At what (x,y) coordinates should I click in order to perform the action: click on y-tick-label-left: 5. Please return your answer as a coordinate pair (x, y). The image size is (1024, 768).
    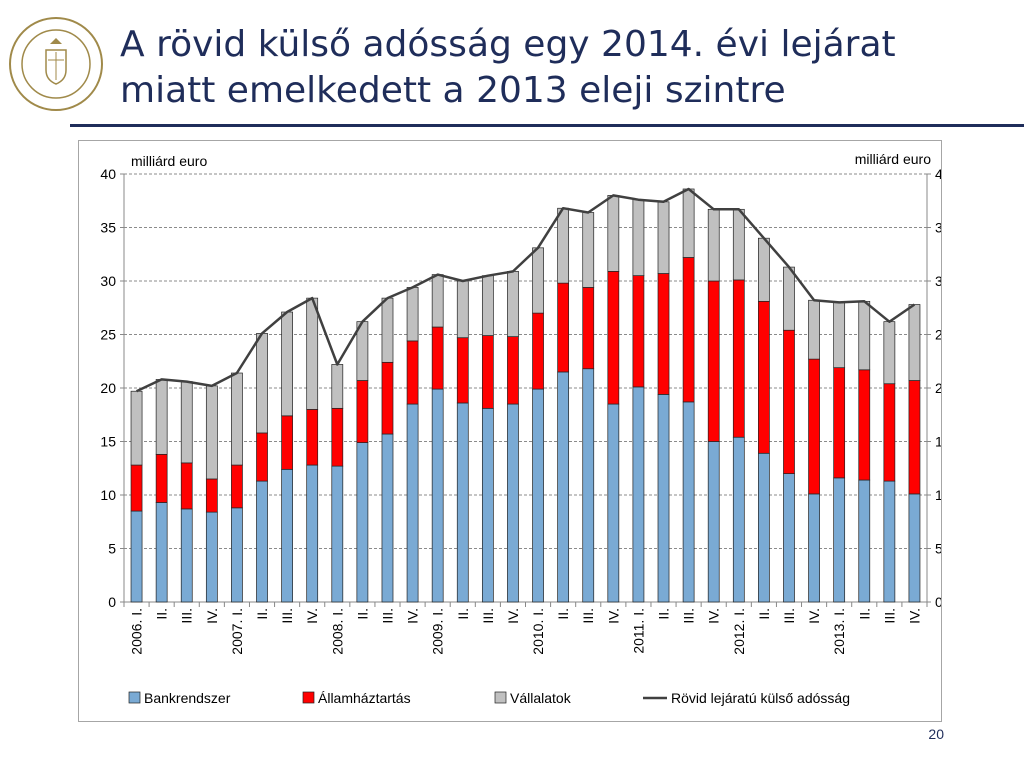
    Looking at the image, I should click on (112, 549).